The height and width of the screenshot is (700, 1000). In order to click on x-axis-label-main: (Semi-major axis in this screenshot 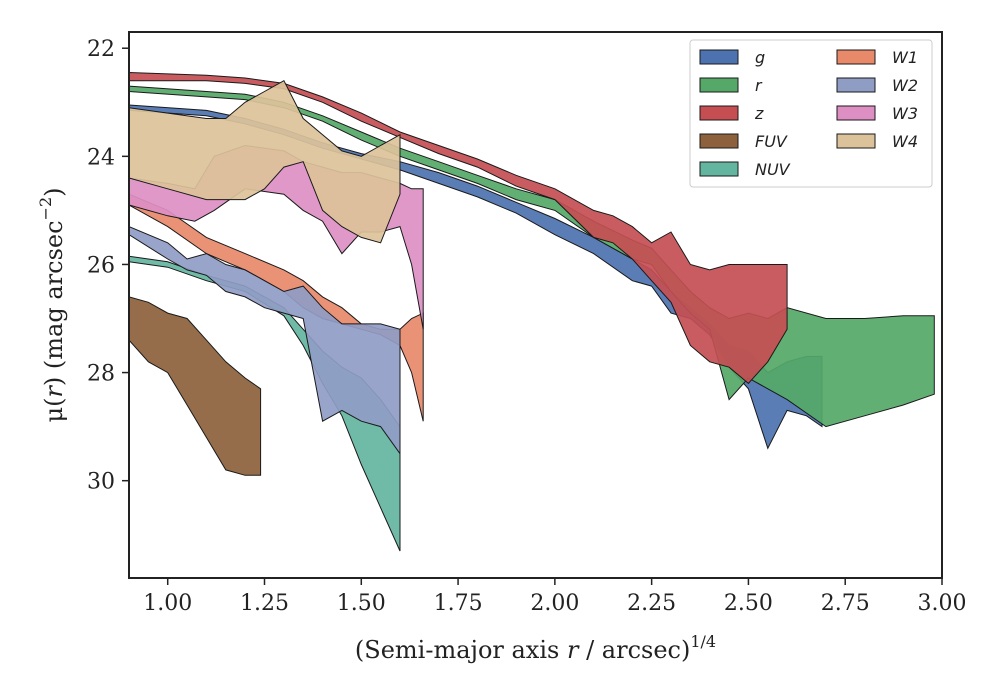, I will do `click(461, 650)`.